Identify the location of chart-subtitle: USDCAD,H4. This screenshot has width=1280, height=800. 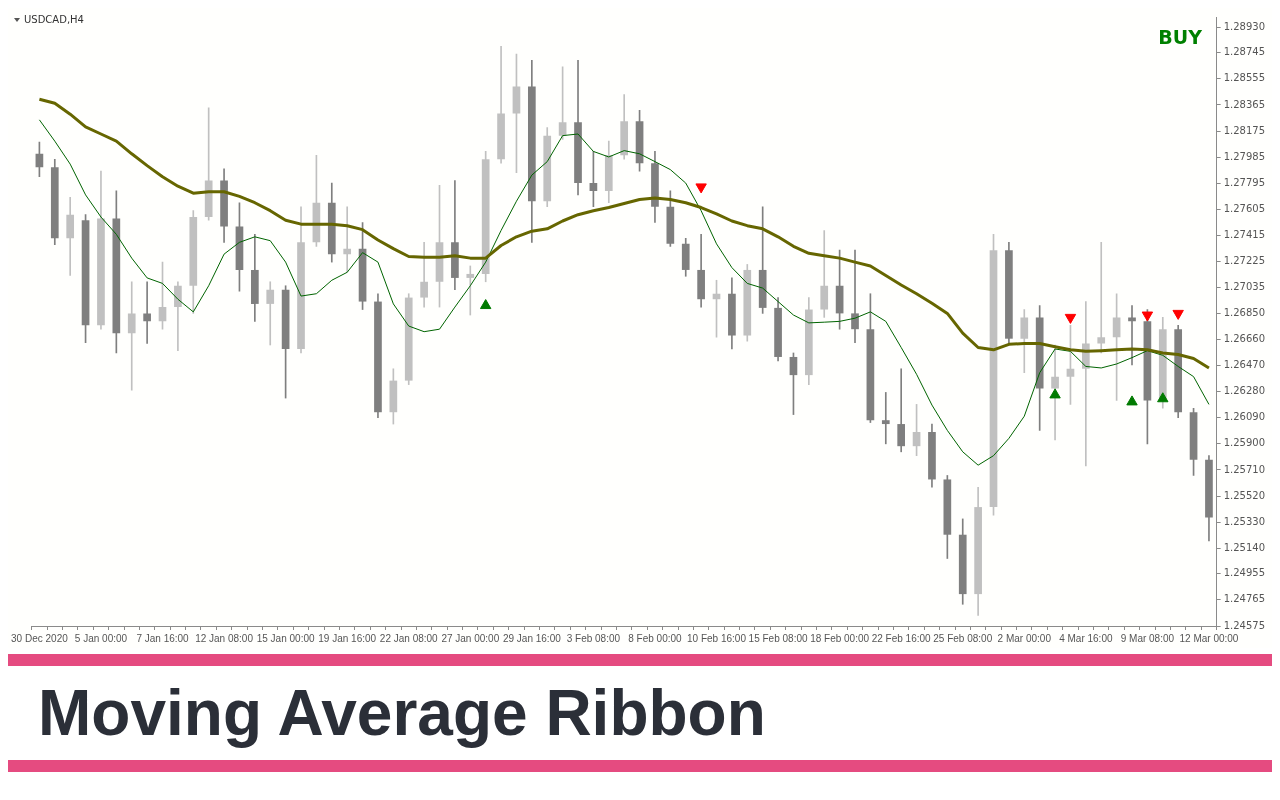
(54, 19).